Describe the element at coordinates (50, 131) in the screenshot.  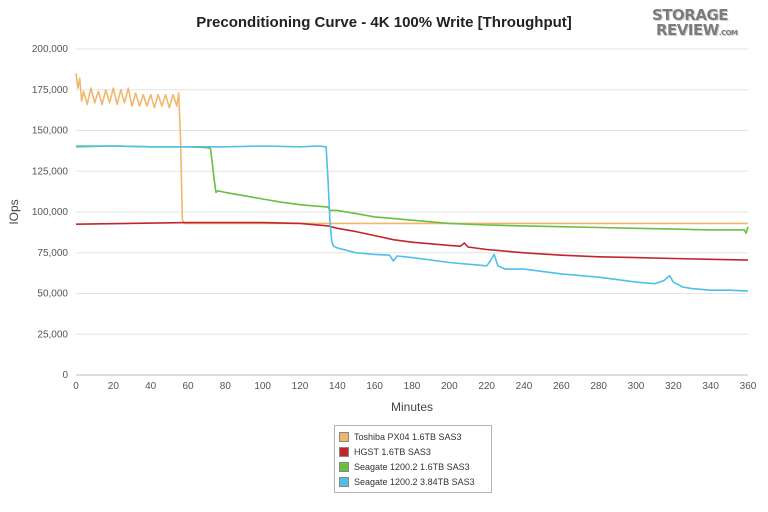
I see `y-tick-label: 150,000` at that location.